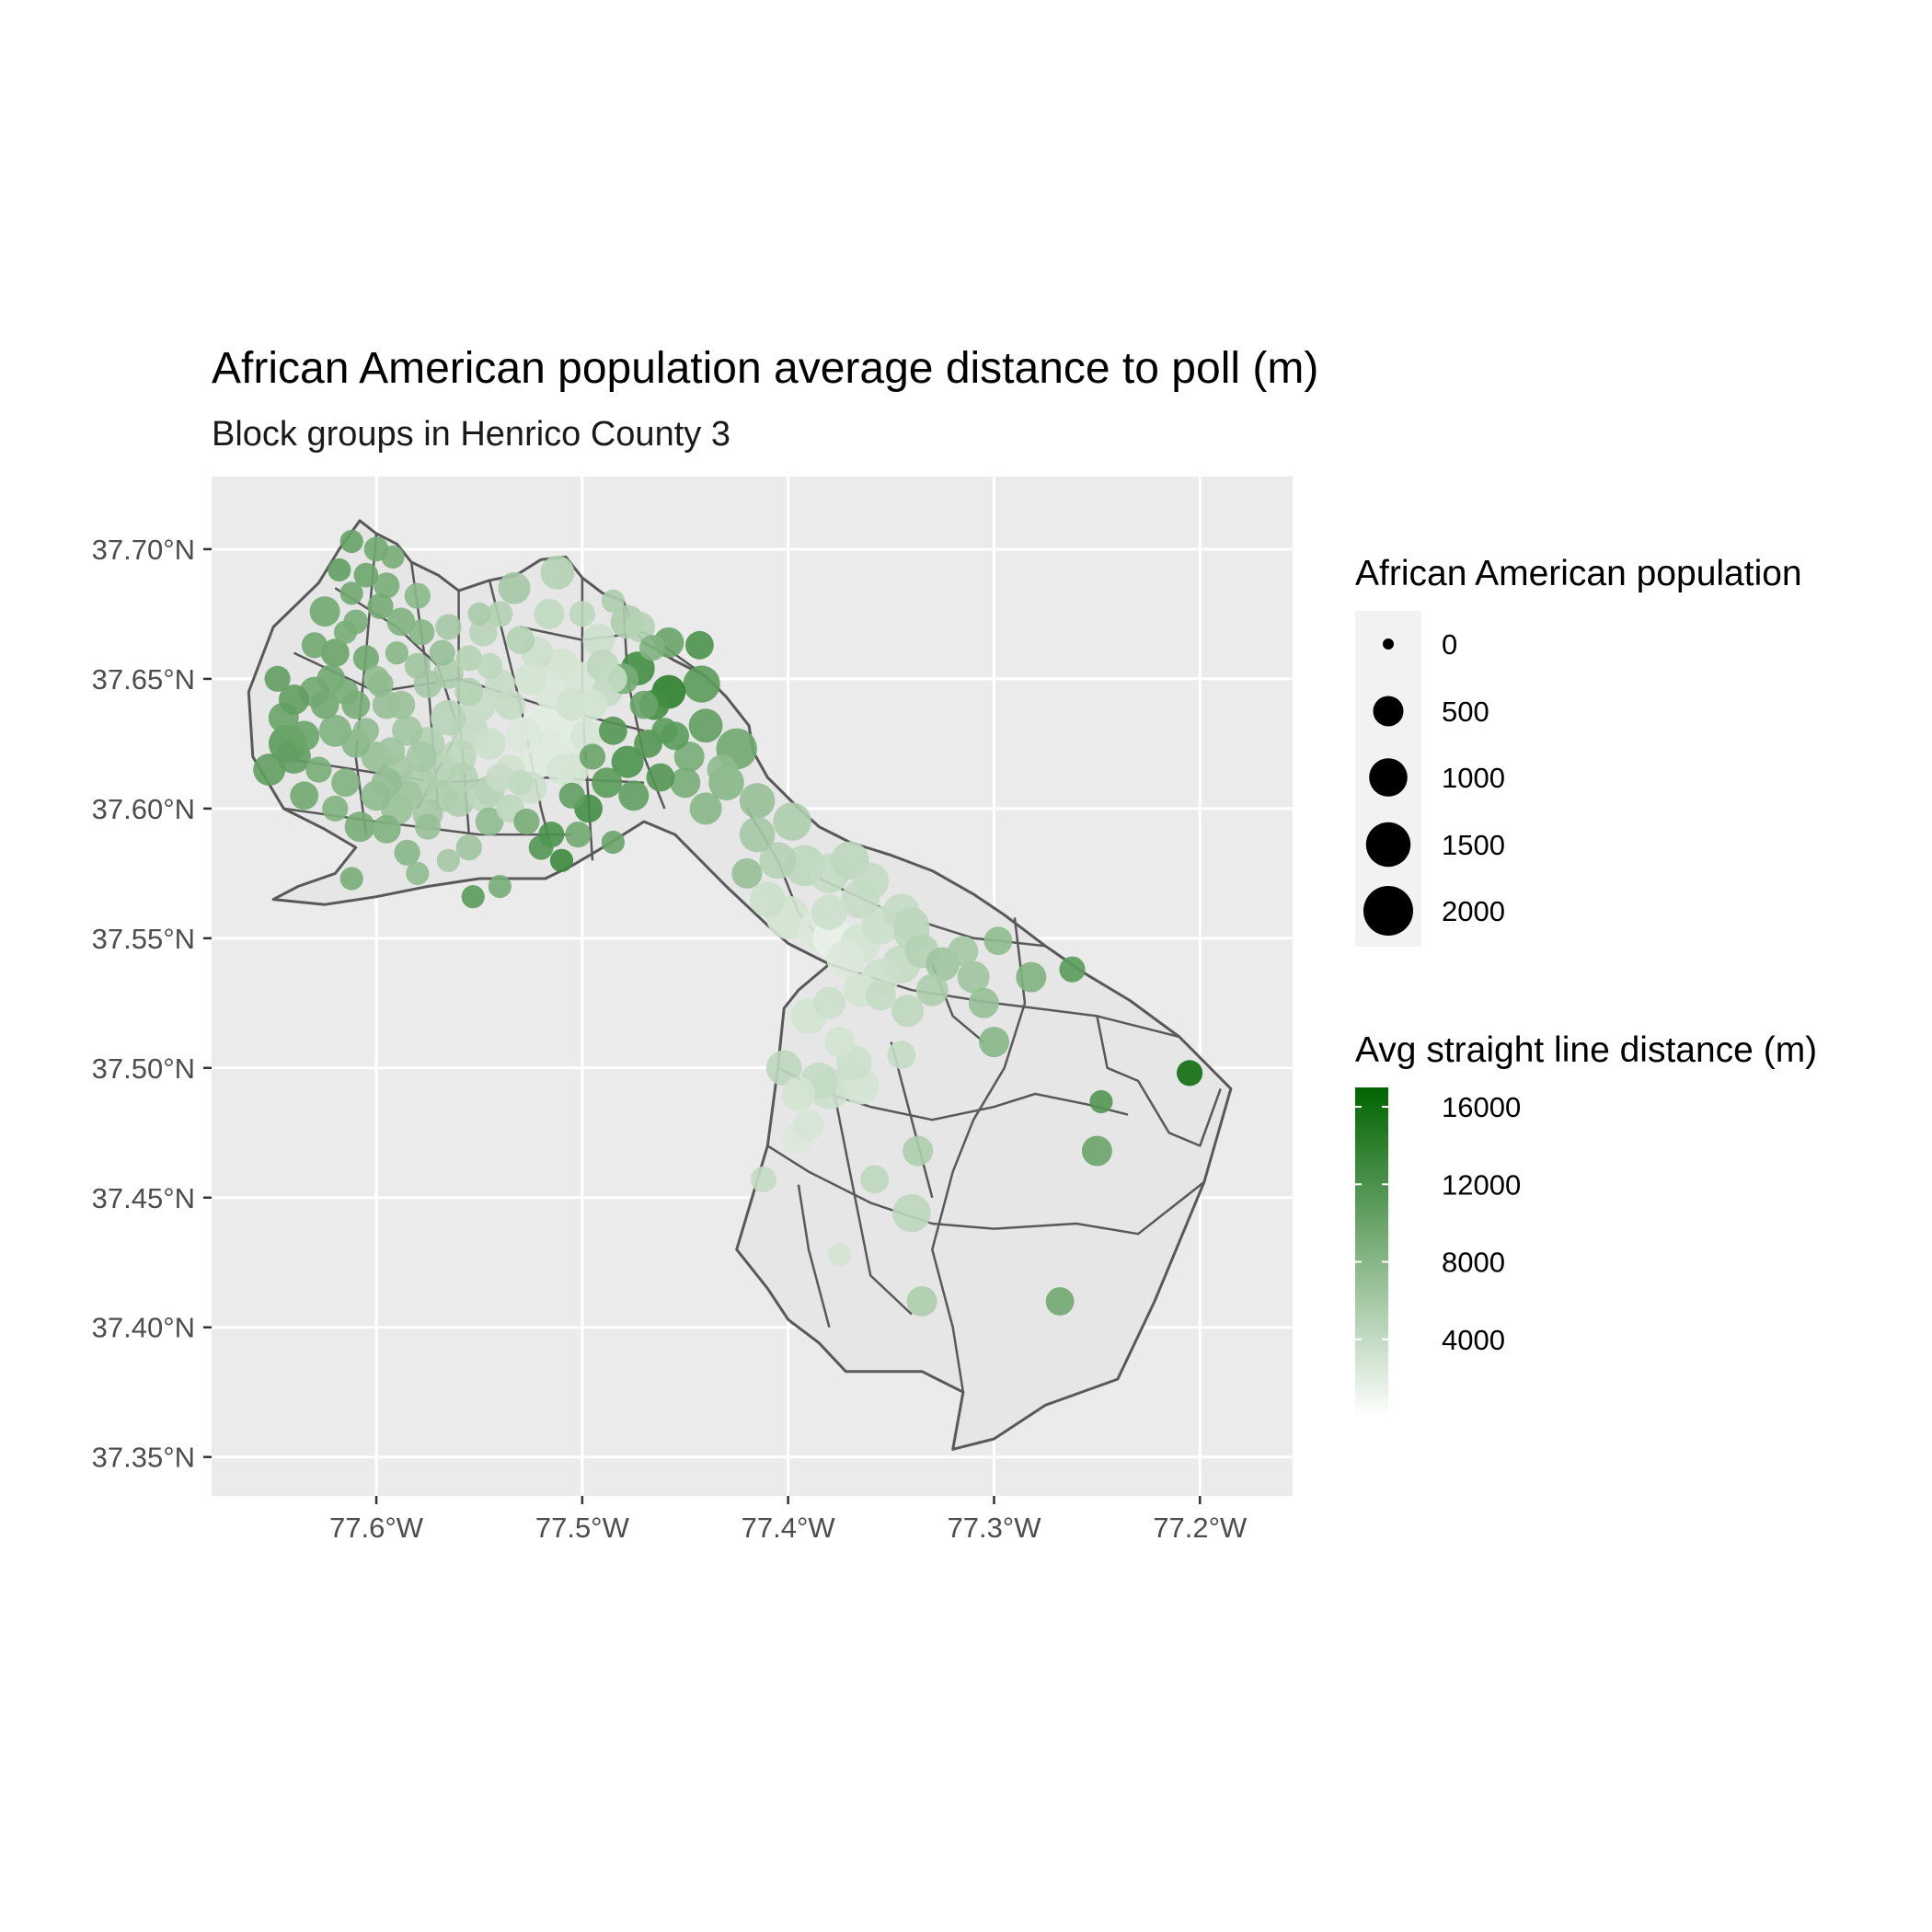 This screenshot has height=1932, width=1932. I want to click on y-tick-label: 37.65°N, so click(143, 679).